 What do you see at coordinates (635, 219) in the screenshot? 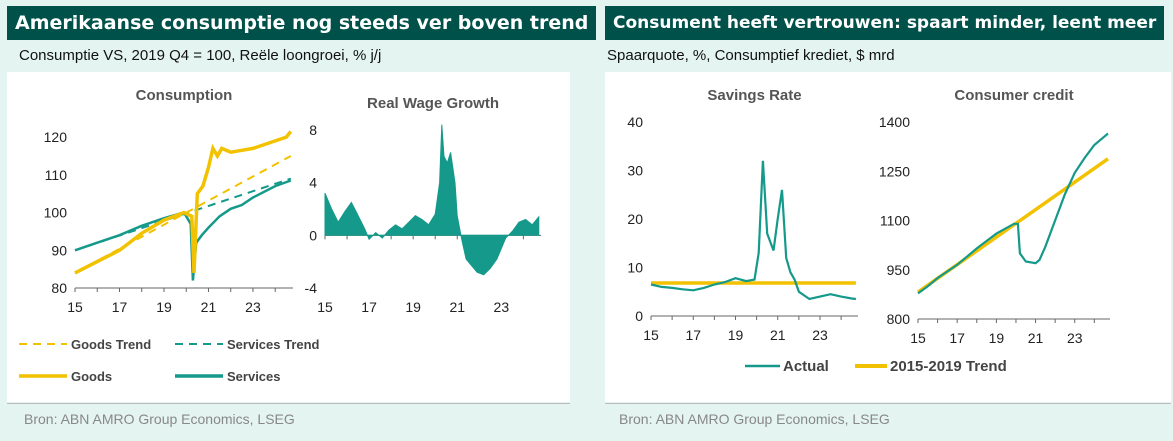
I see `savings-ytick-label: 20` at bounding box center [635, 219].